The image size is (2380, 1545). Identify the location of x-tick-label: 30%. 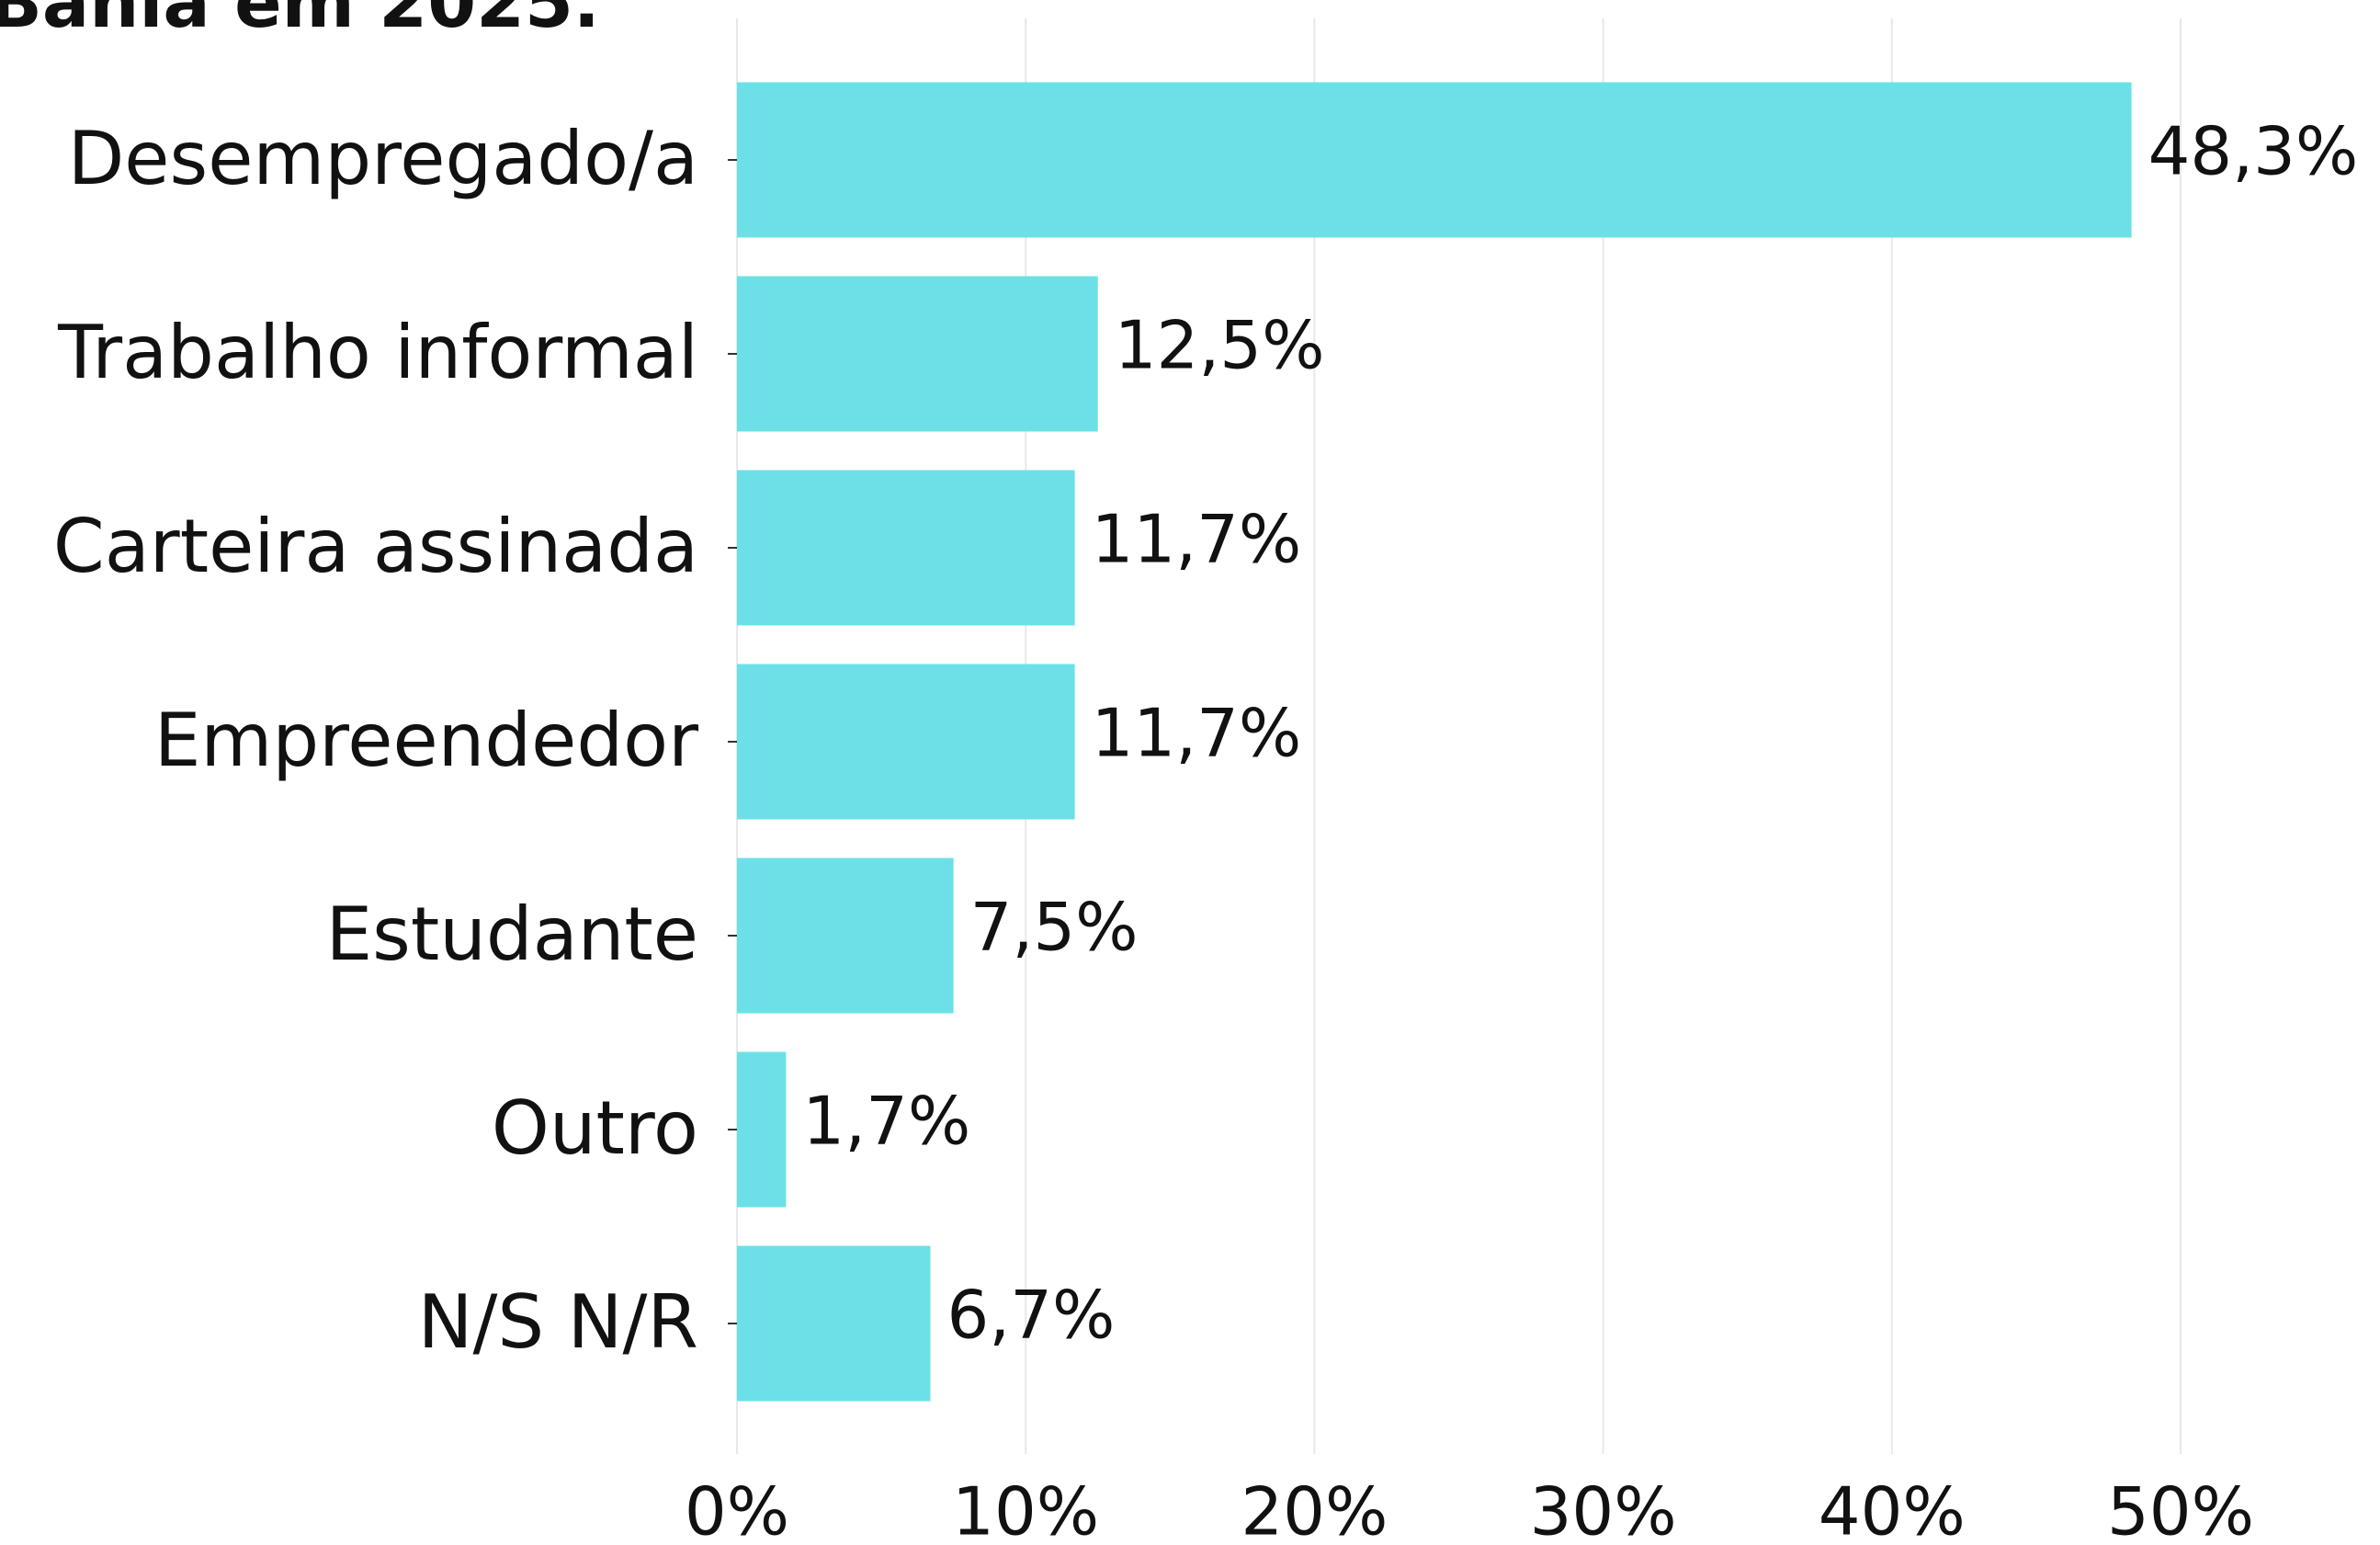
(1603, 1509).